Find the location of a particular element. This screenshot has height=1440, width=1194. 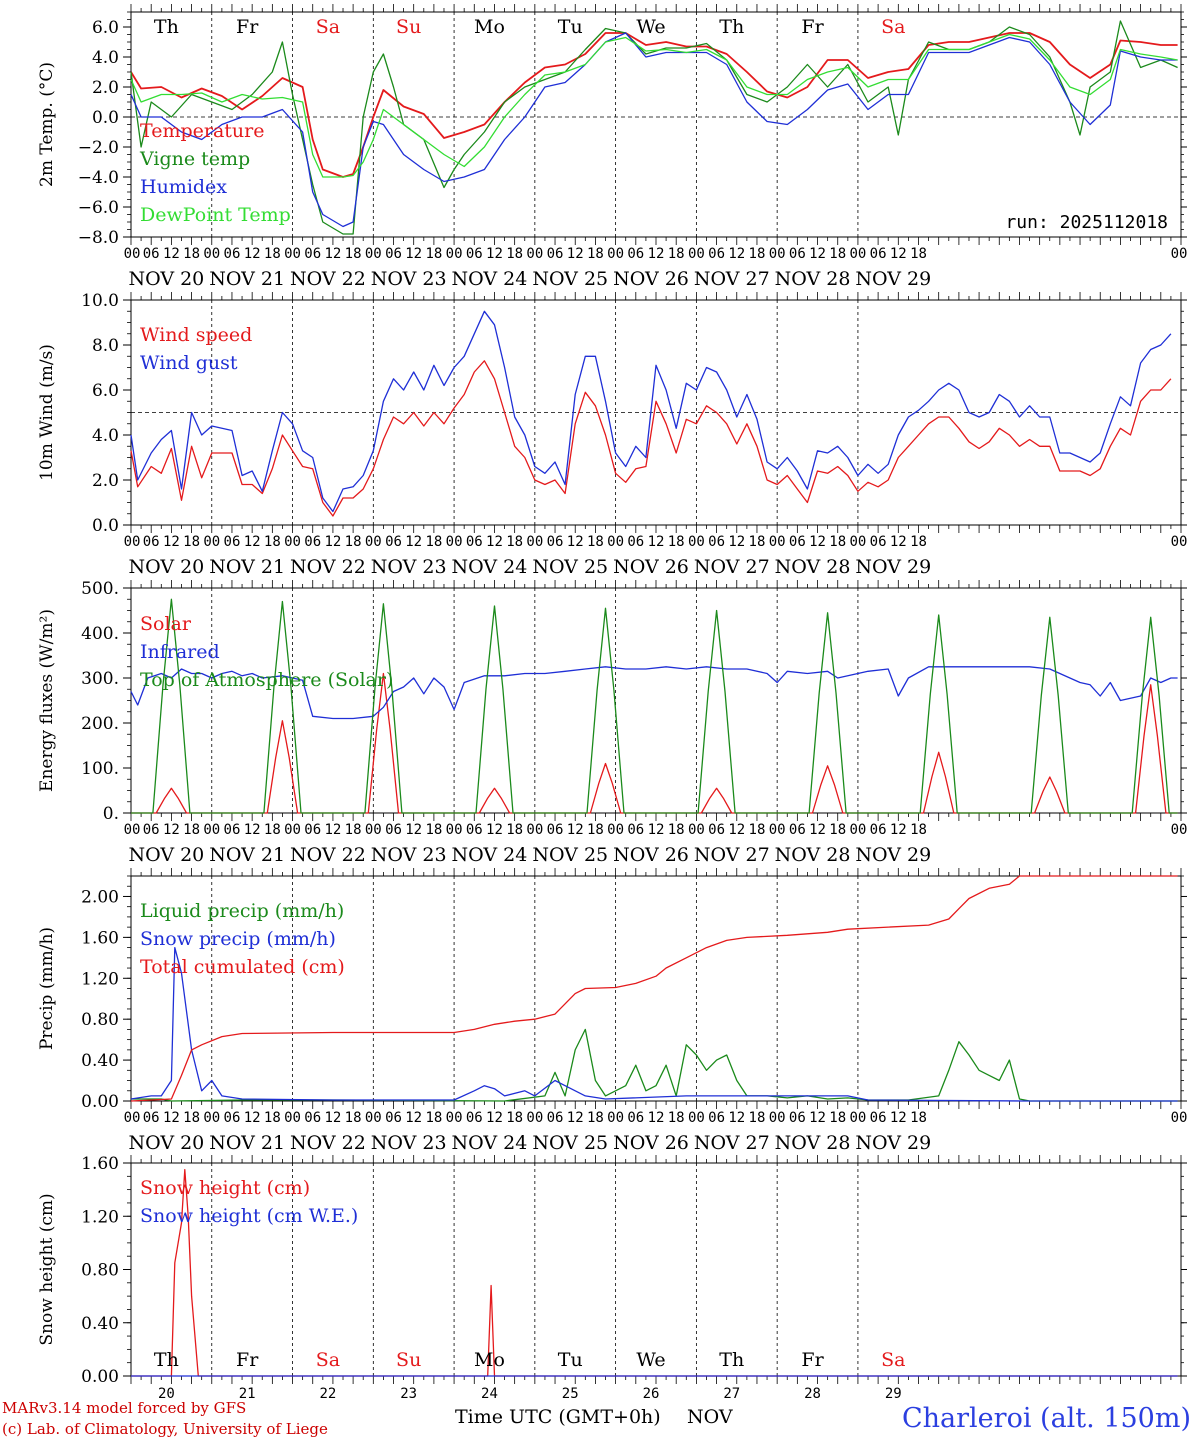

legend-entry: Infrared is located at coordinates (180, 652).